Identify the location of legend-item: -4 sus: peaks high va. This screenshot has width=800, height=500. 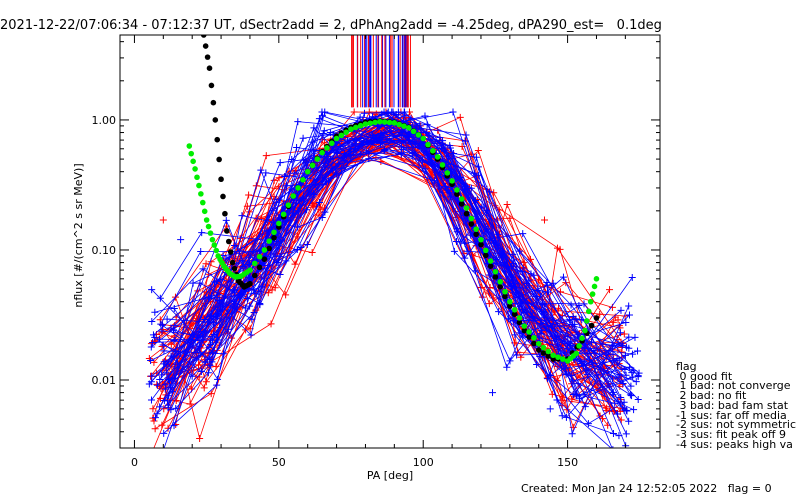
(734, 444).